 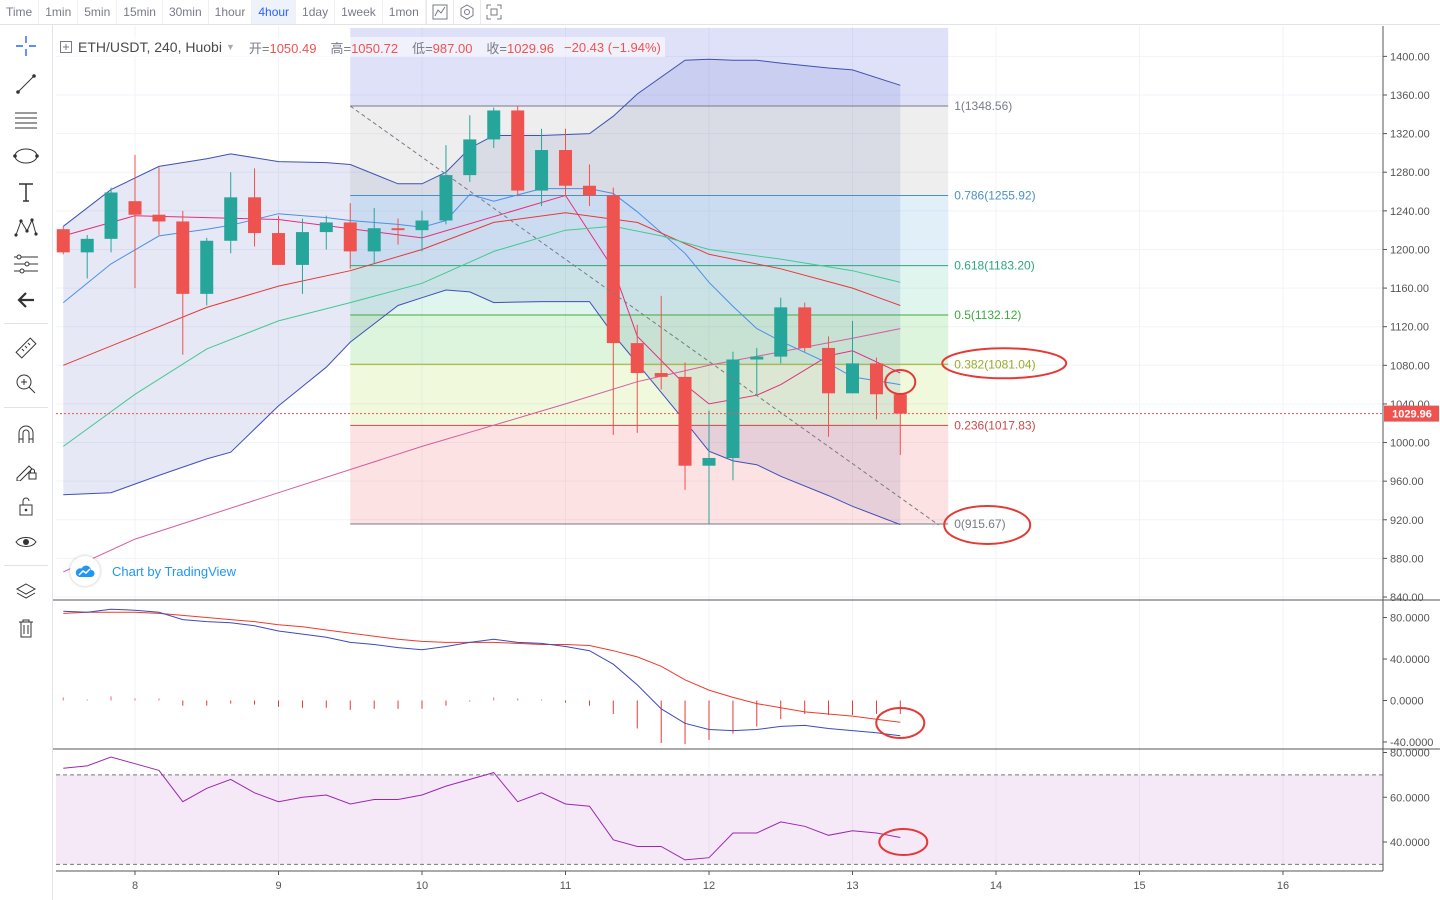 I want to click on trend-line-icon, so click(x=26, y=84).